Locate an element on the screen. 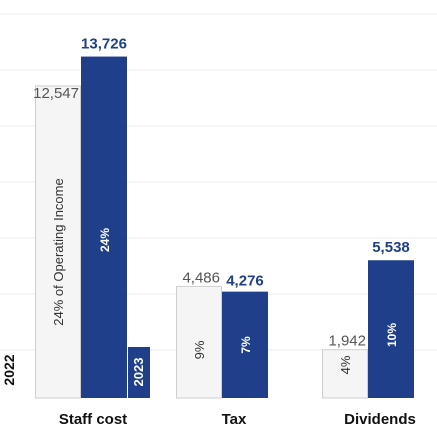 The image size is (437, 430). percent-label-2022-2: 4% is located at coordinates (345, 364).